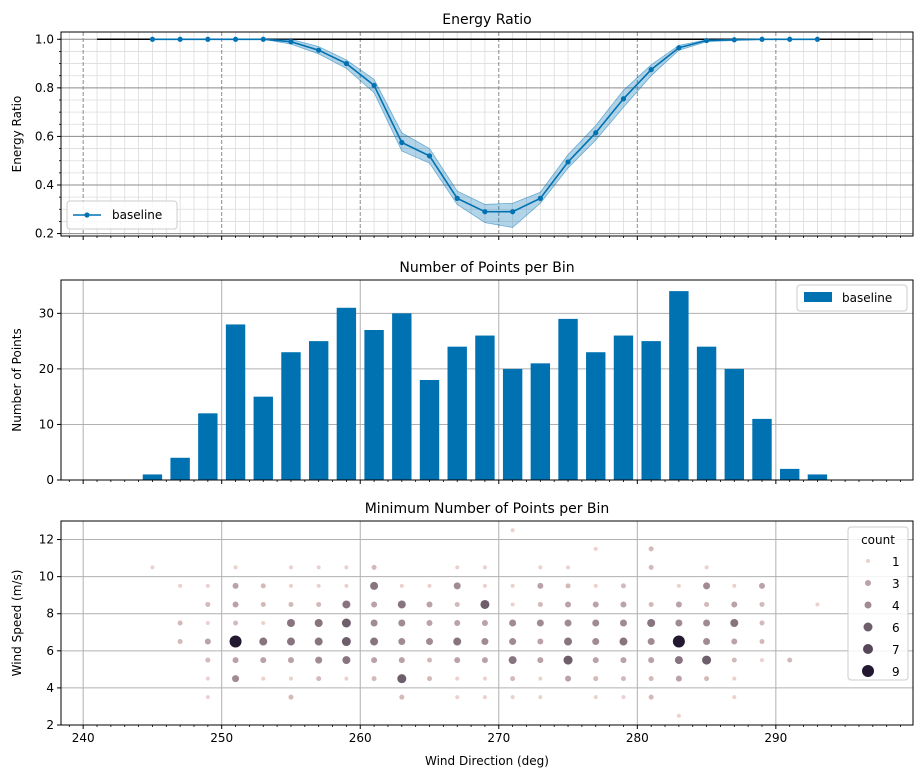 The width and height of the screenshot is (923, 778). What do you see at coordinates (44, 234) in the screenshot?
I see `energy-ratio-ytick-label: 0.2` at bounding box center [44, 234].